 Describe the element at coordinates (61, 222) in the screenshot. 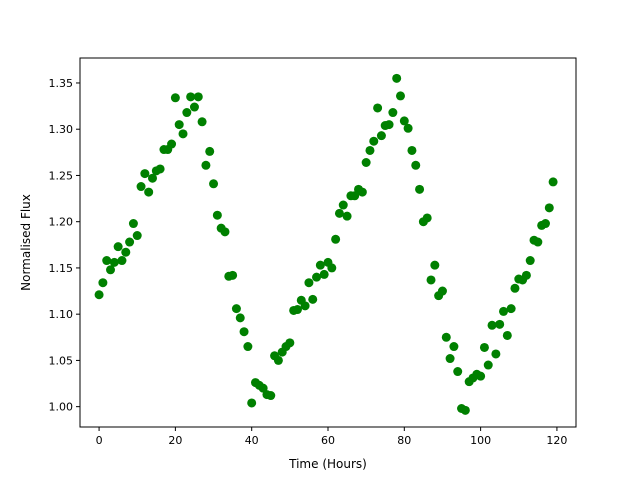

I see `y-tick-label: 1.20` at that location.